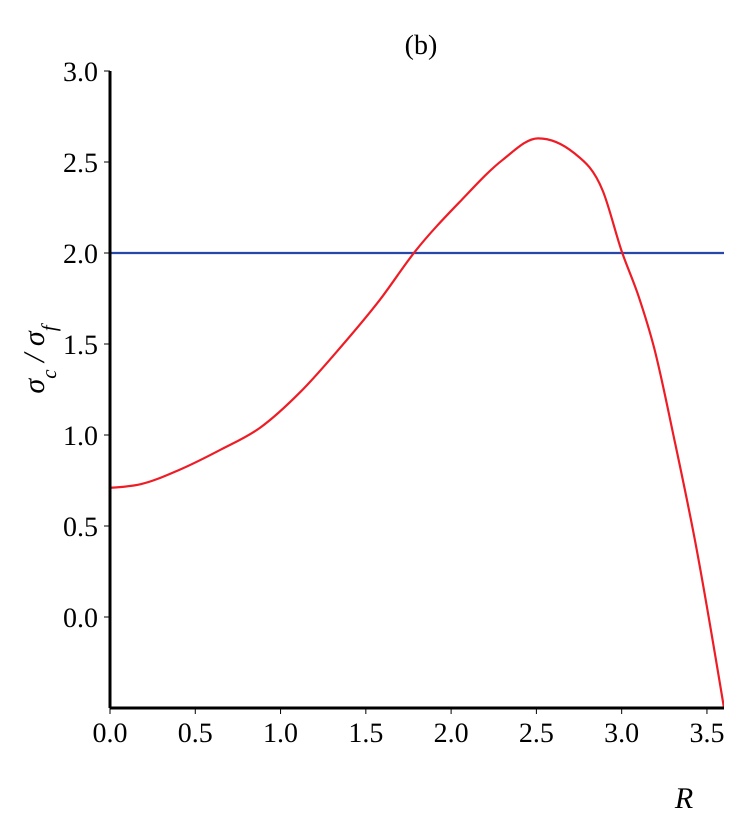 Image resolution: width=734 pixels, height=813 pixels. I want to click on y-tick-label: 1.5, so click(80, 345).